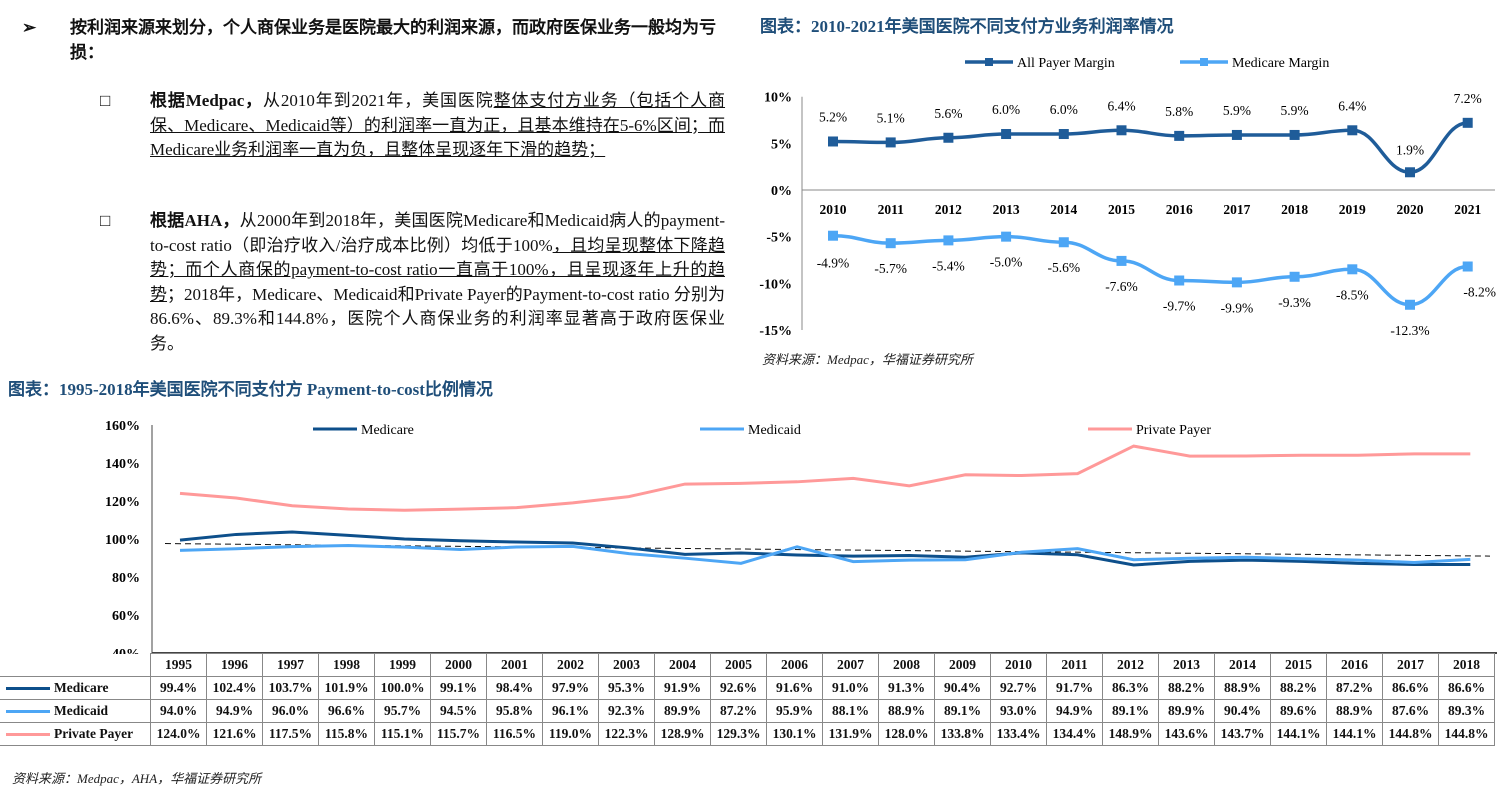 This screenshot has width=1499, height=790. Describe the element at coordinates (178, 711) in the screenshot. I see `table-cell: 94.0%` at that location.